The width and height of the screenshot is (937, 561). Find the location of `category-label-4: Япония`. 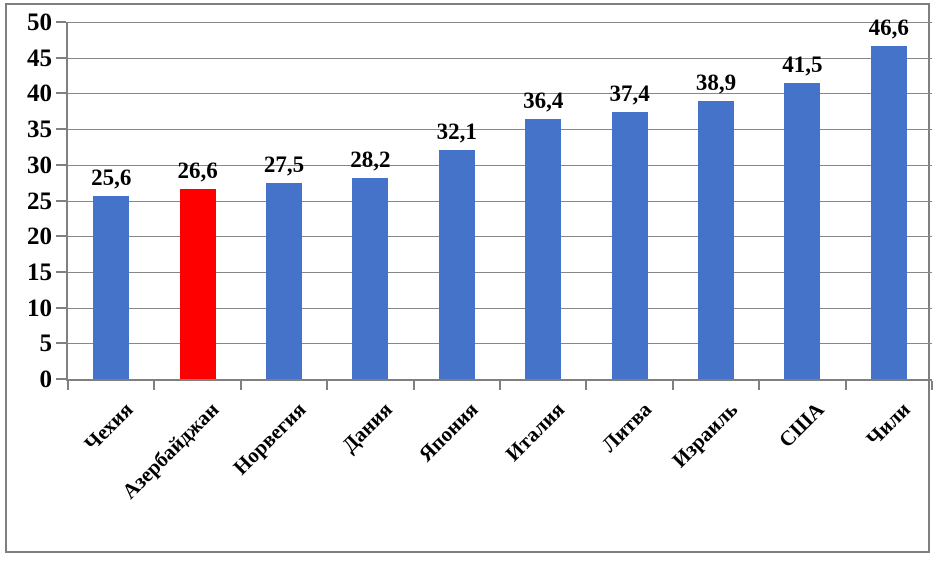

category-label-4: Япония is located at coordinates (449, 432).